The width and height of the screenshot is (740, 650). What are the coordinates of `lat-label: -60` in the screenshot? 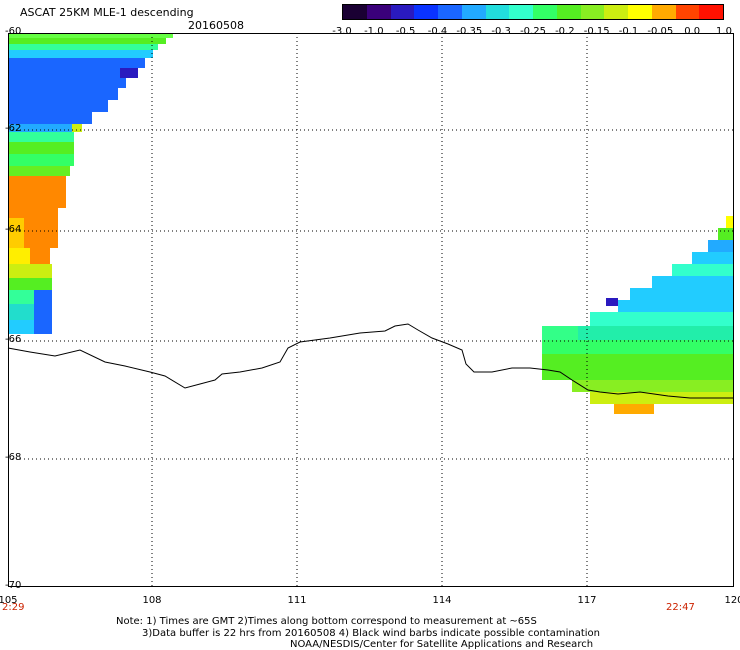 It's located at (13, 31).